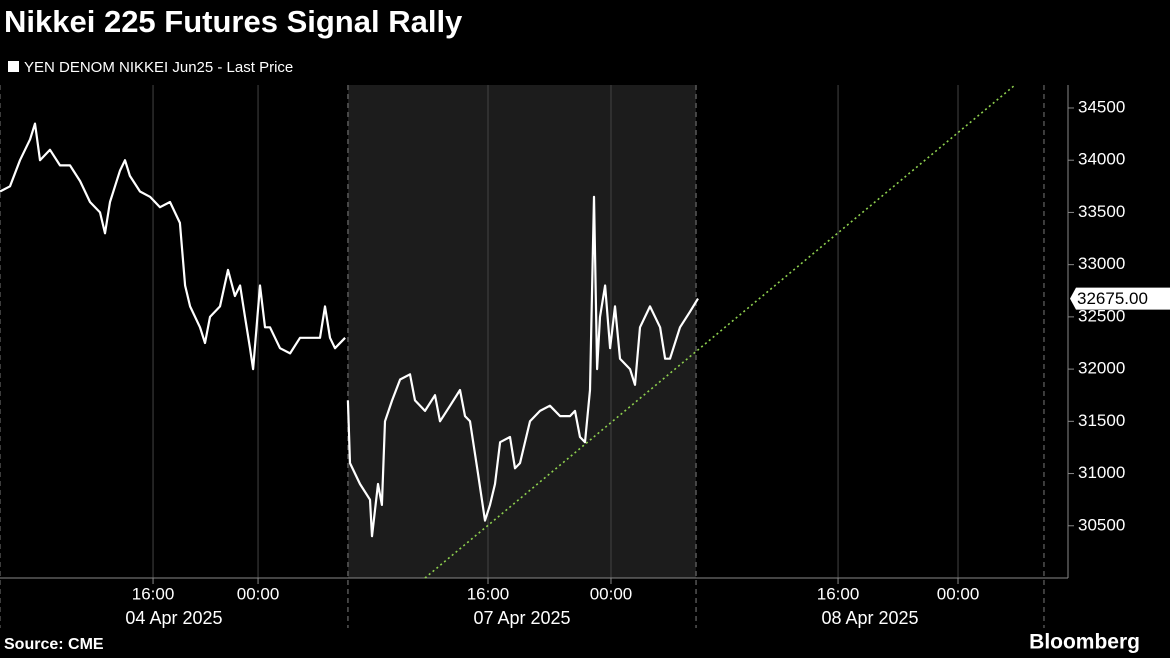 This screenshot has height=658, width=1170. What do you see at coordinates (13, 66) in the screenshot?
I see `legend-swatch` at bounding box center [13, 66].